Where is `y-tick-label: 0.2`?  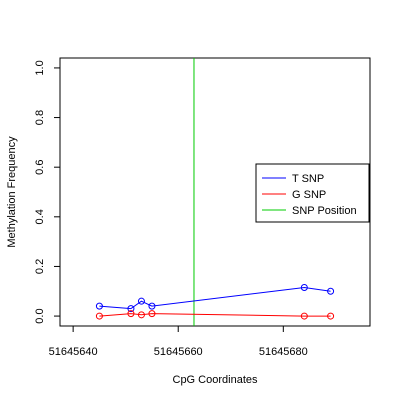
y-tick-label: 0.2 is located at coordinates (40, 266).